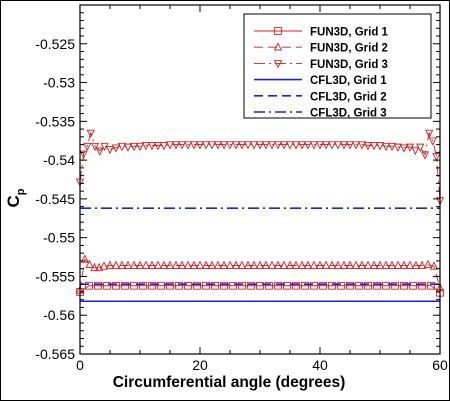  What do you see at coordinates (55, 276) in the screenshot?
I see `y-tick-label: -0.555` at bounding box center [55, 276].